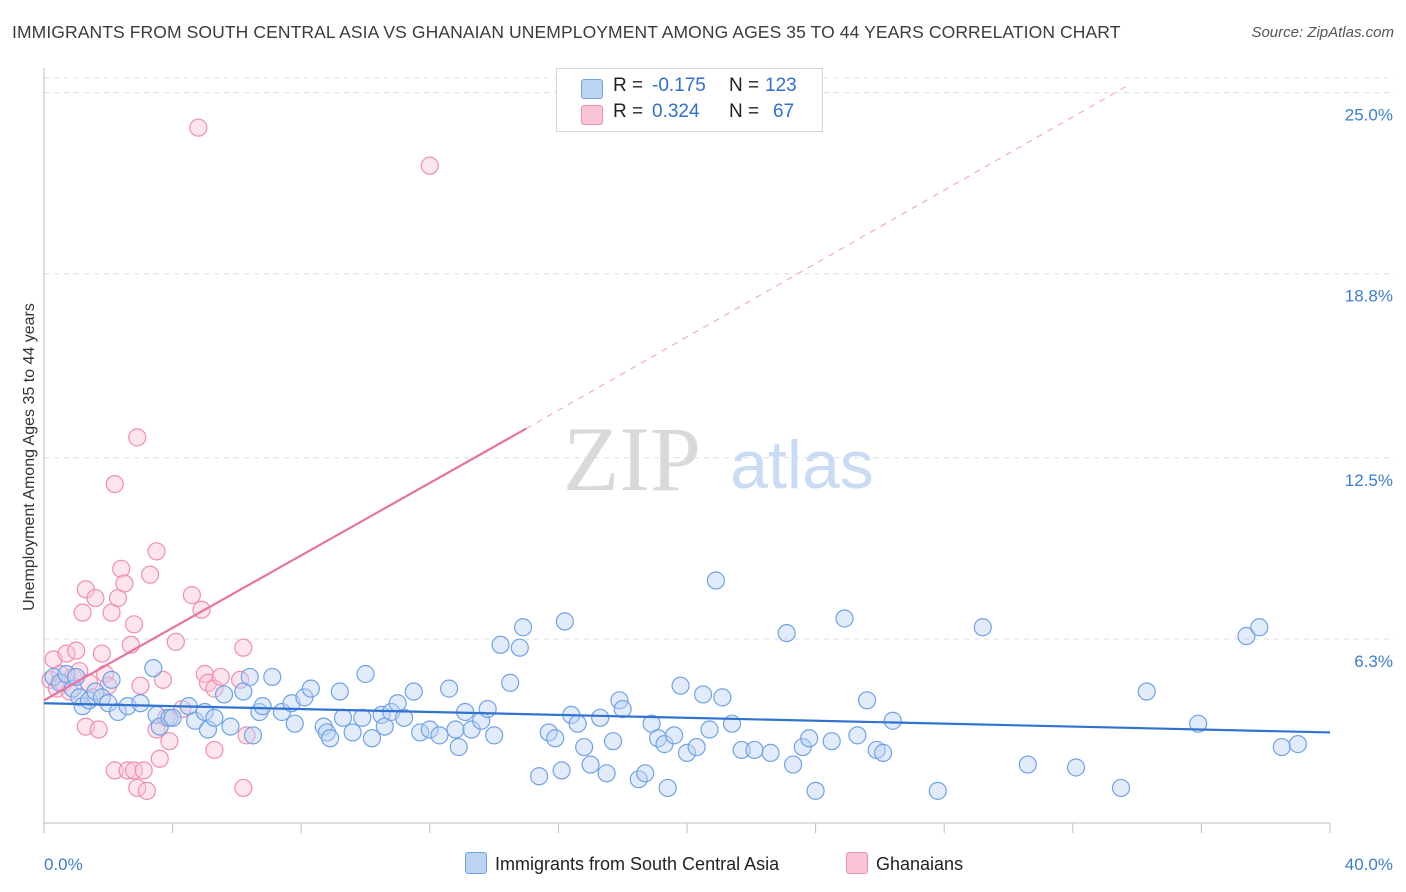  I want to click on y-tick-label: 25.0%, so click(1369, 115).